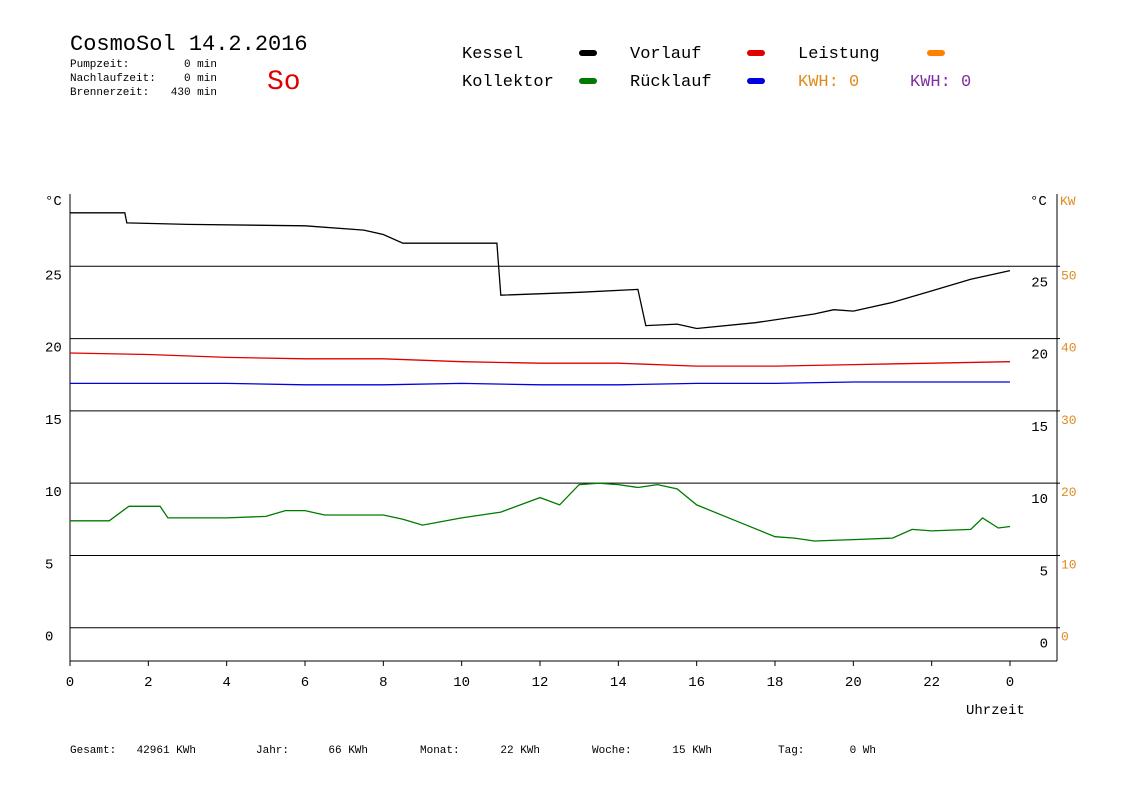 This screenshot has height=812, width=1148. What do you see at coordinates (1039, 500) in the screenshot?
I see `y-tick-label-right: 10` at bounding box center [1039, 500].